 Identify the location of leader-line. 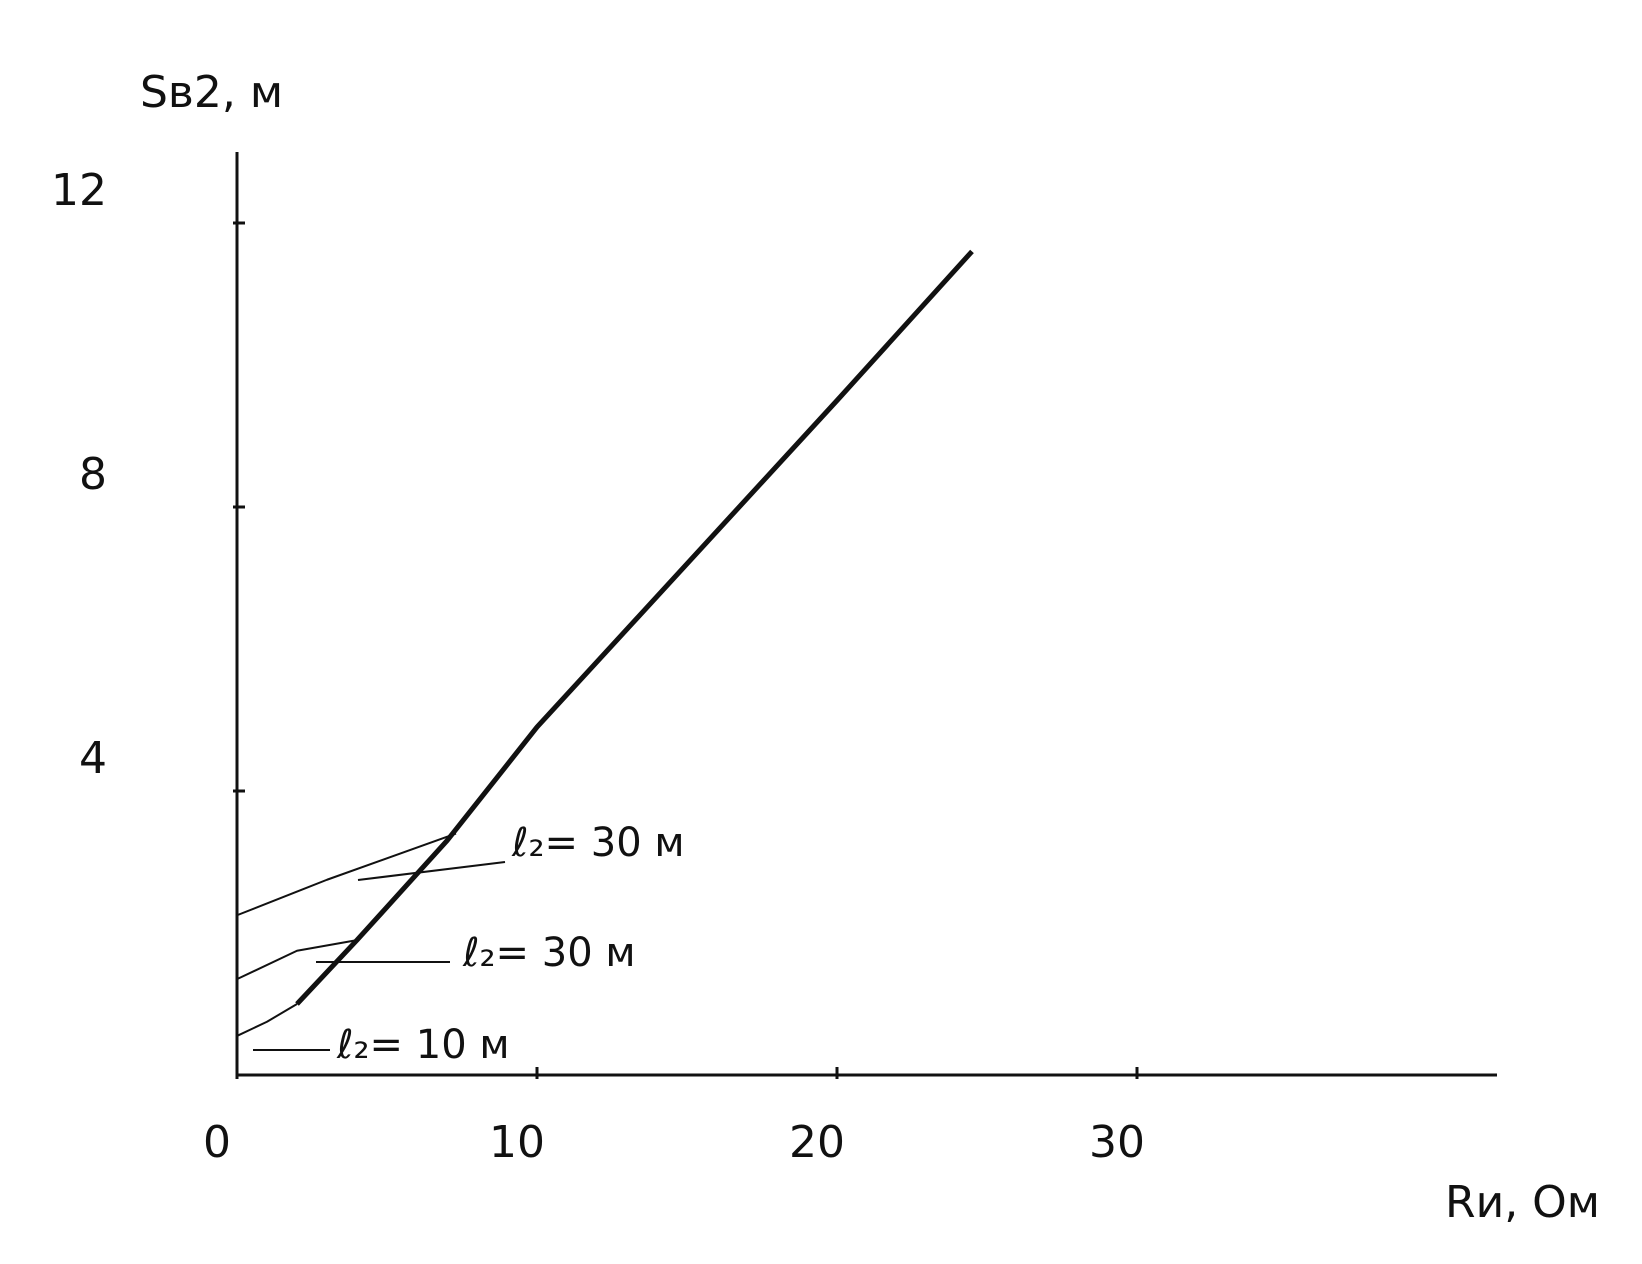
(431, 871).